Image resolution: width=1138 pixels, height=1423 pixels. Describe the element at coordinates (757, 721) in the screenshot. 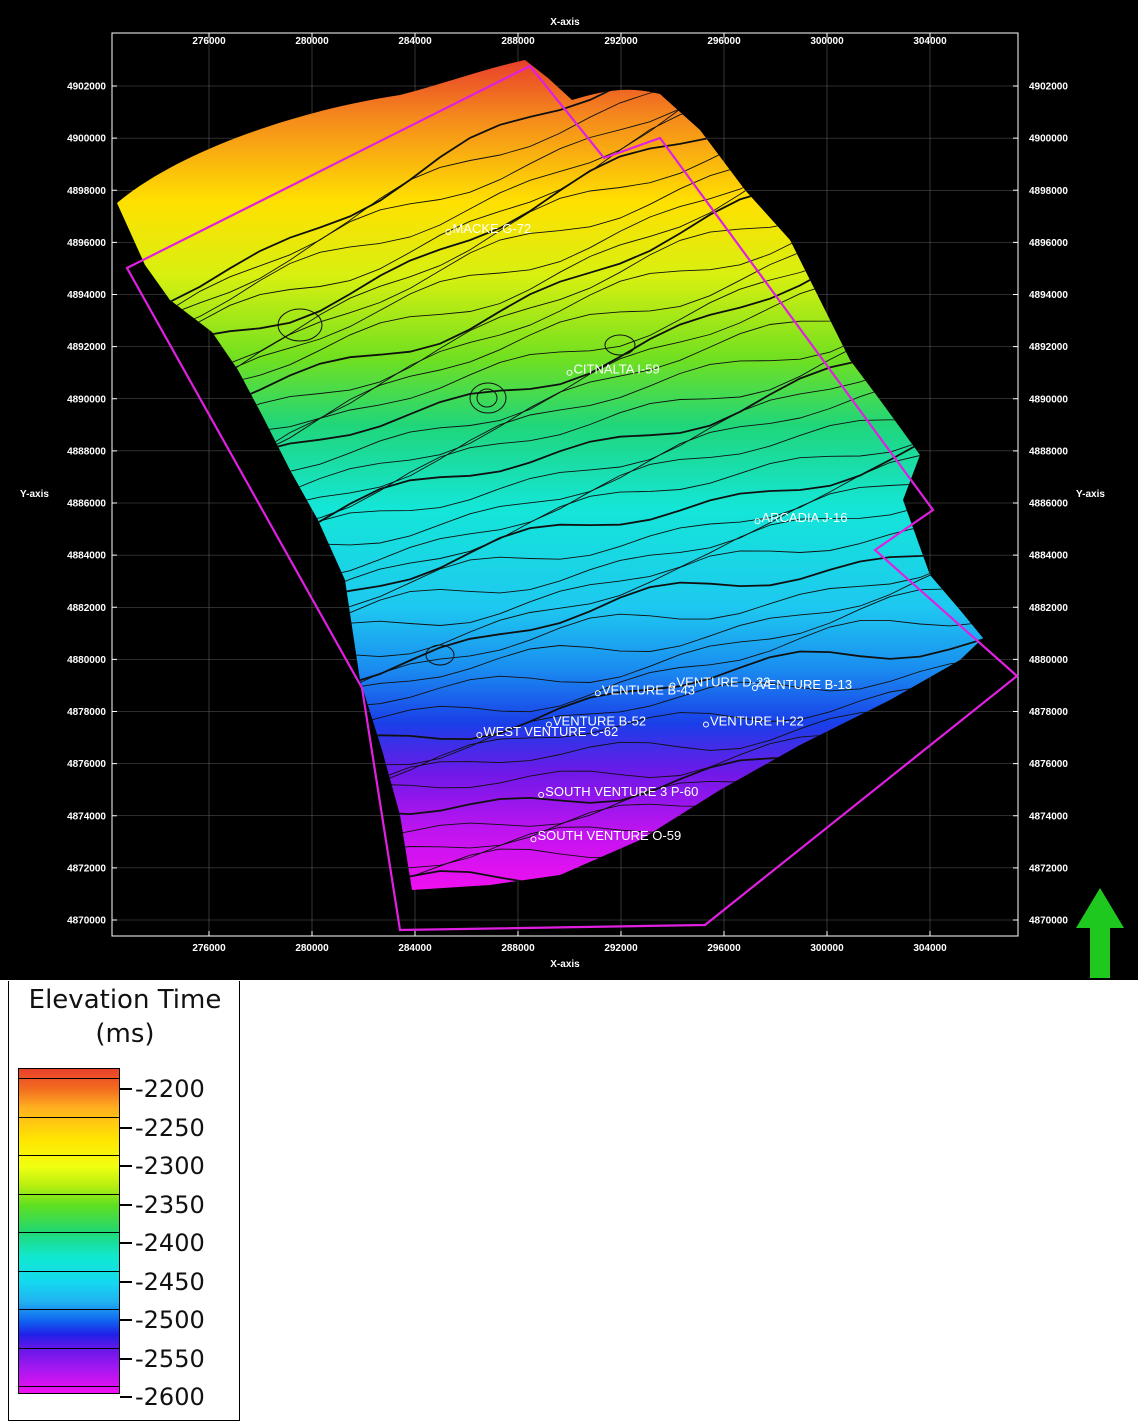

I see `well-label: VENTURE H-22` at that location.